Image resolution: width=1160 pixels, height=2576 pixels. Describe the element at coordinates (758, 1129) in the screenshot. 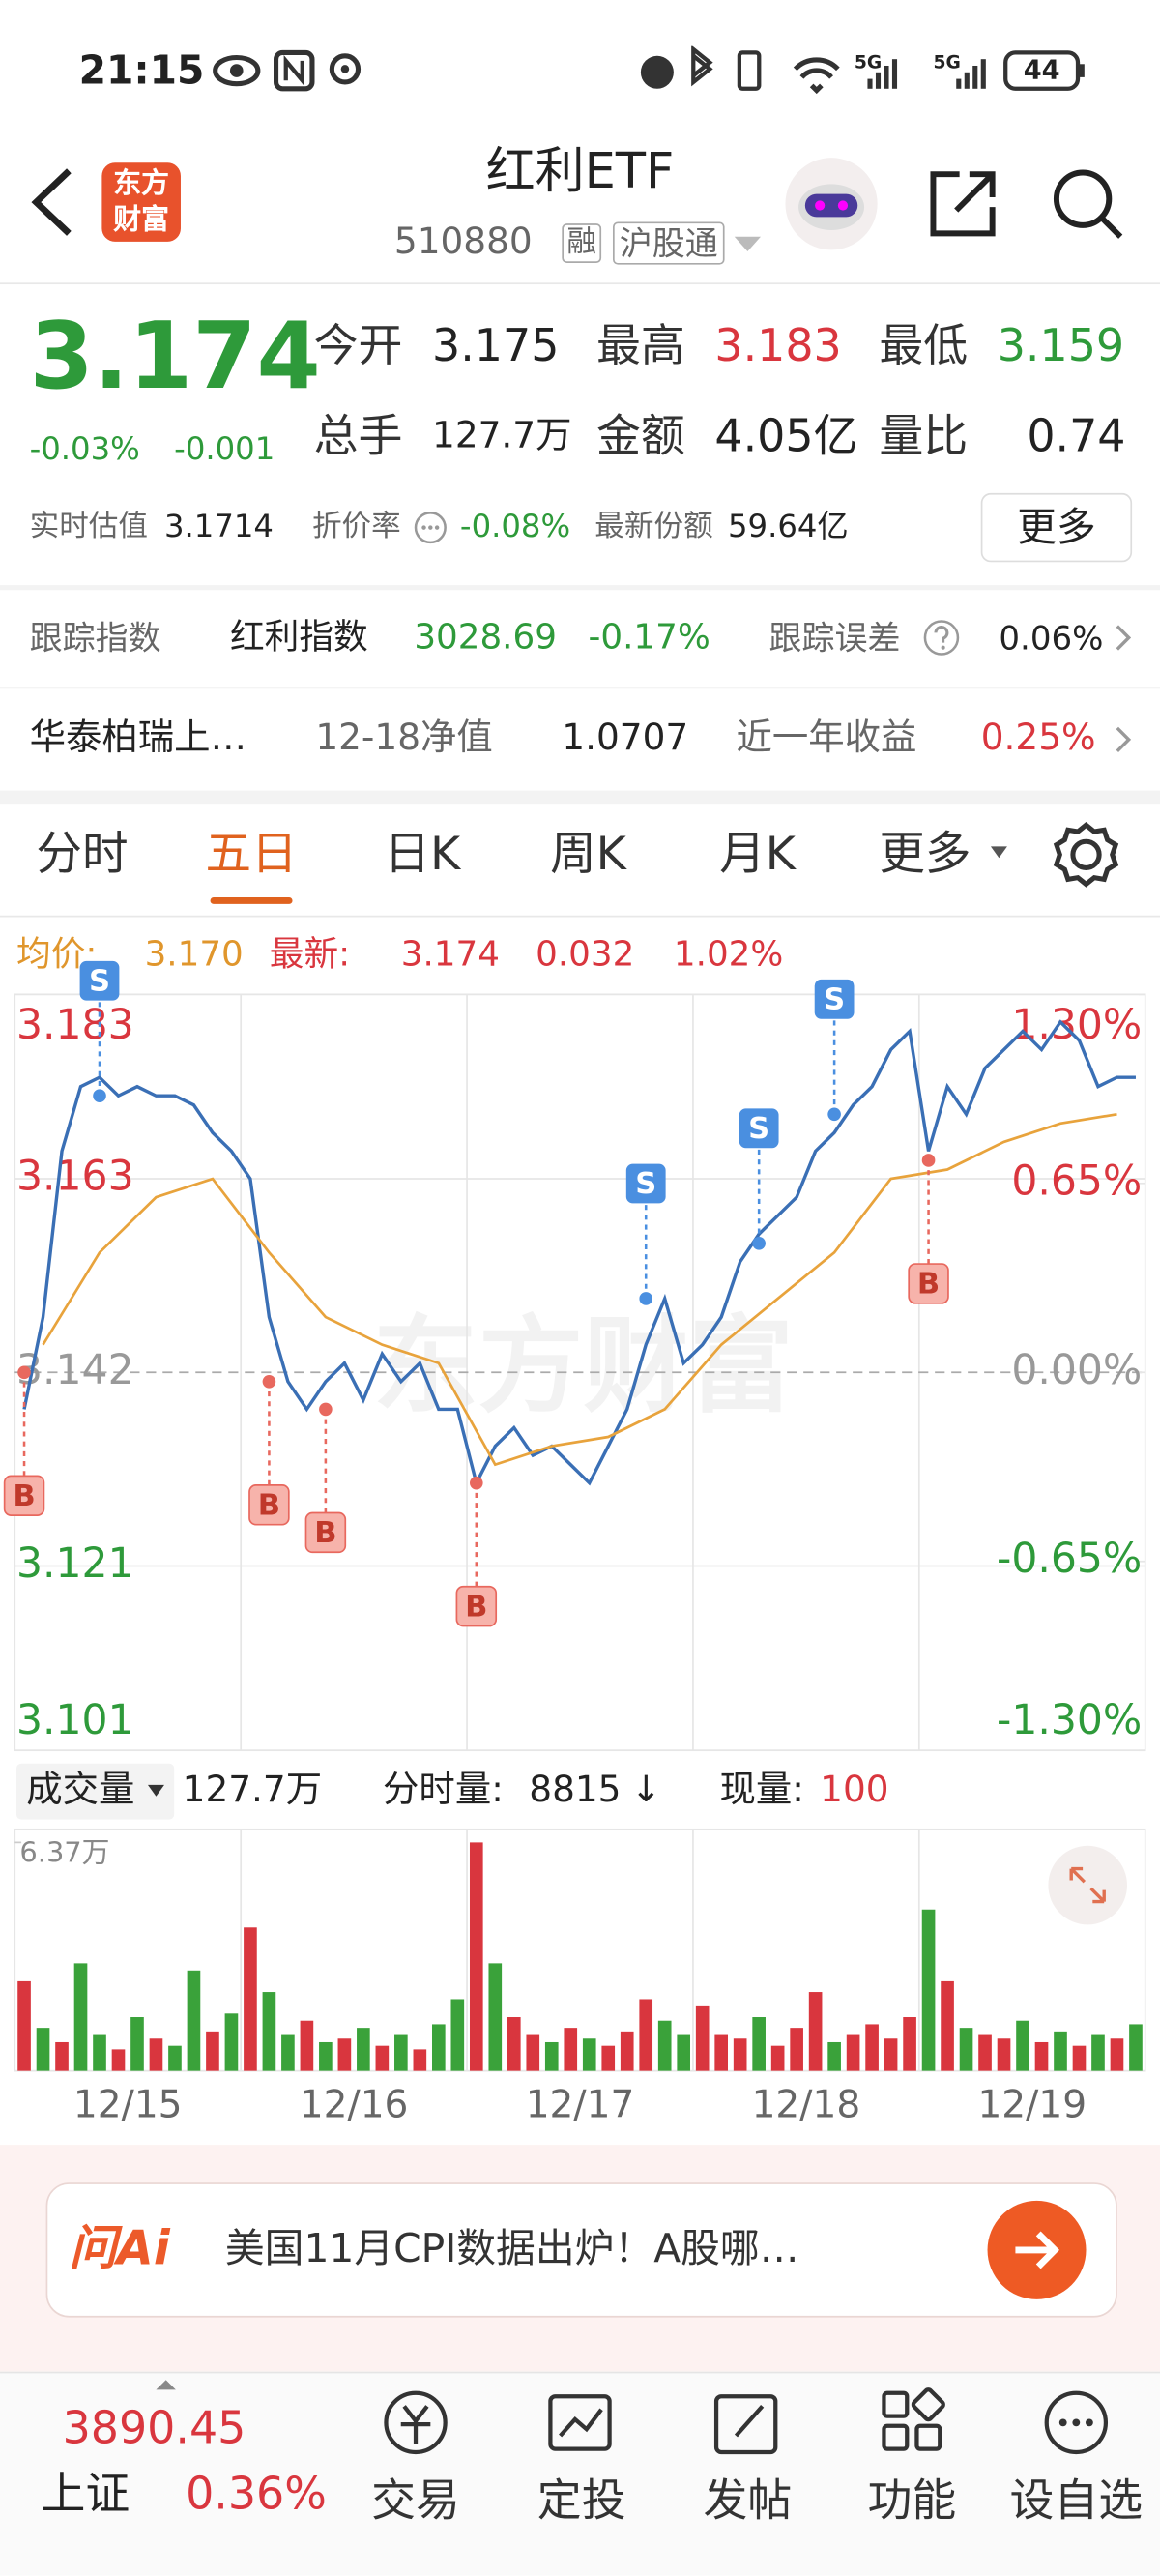

I see `trade-label: S` at that location.